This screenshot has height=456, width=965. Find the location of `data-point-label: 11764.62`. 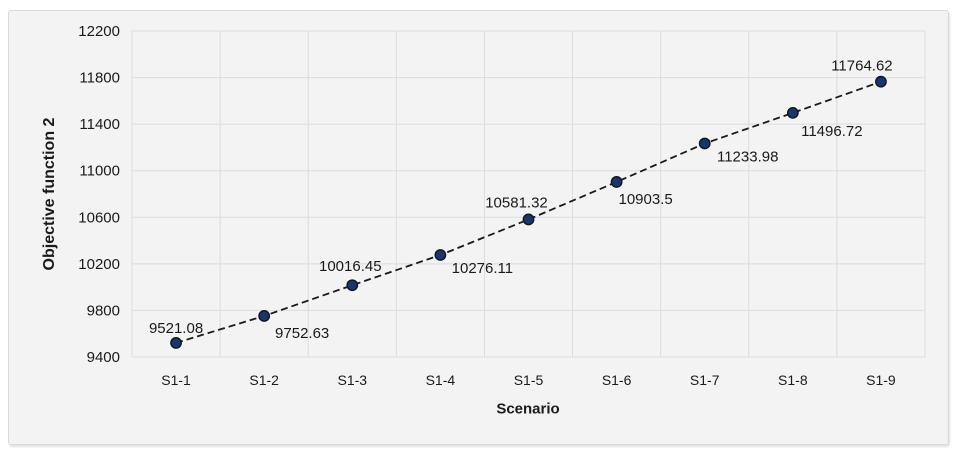

data-point-label: 11764.62 is located at coordinates (861, 66).